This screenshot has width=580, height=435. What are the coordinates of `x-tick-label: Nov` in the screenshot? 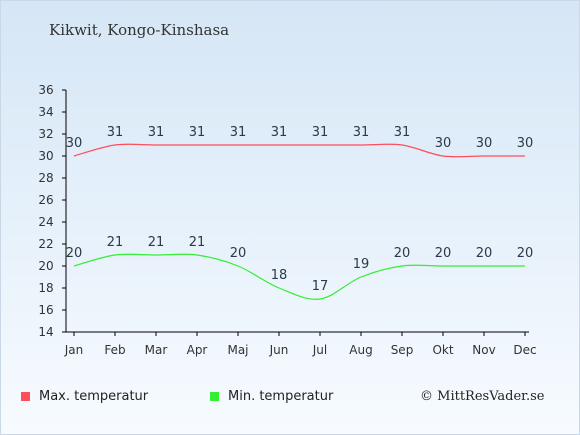 It's located at (483, 350).